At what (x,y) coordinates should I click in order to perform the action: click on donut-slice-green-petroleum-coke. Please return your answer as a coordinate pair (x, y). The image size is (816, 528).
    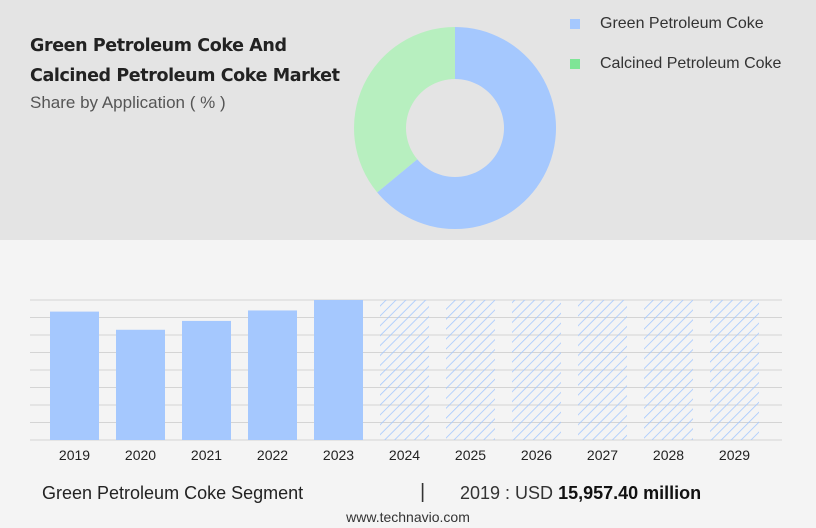
    Looking at the image, I should click on (466, 128).